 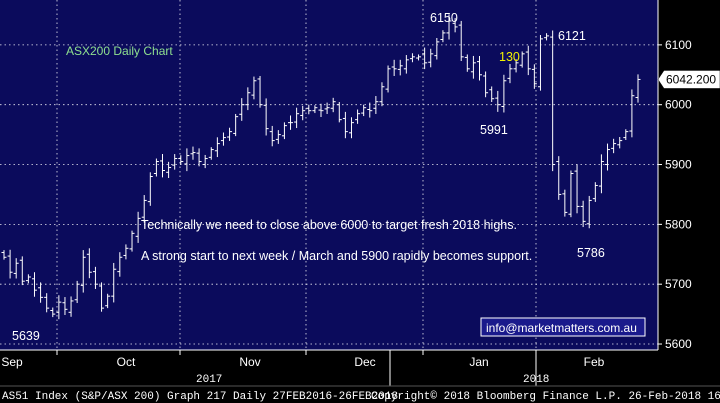 What do you see at coordinates (209, 380) in the screenshot?
I see `year-label-2017: 2017` at bounding box center [209, 380].